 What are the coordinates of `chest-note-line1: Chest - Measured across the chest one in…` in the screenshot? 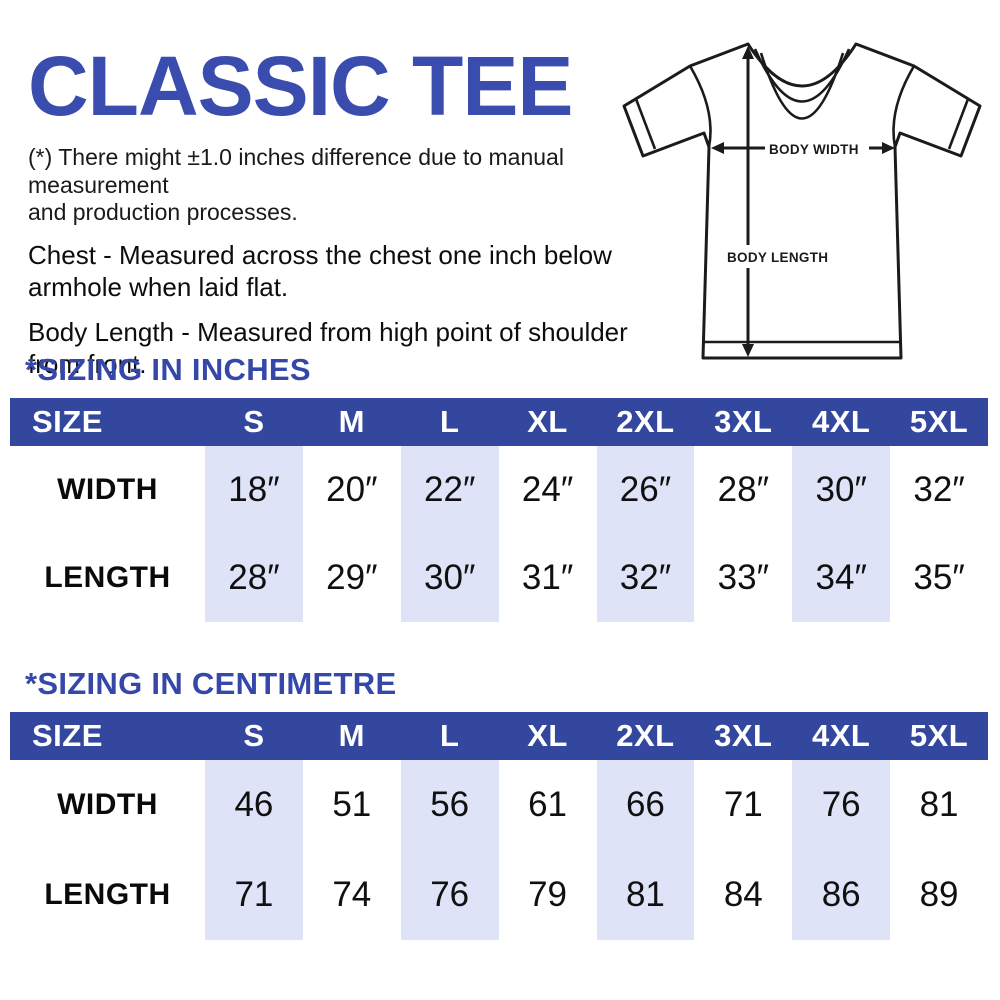 It's located at (320, 254).